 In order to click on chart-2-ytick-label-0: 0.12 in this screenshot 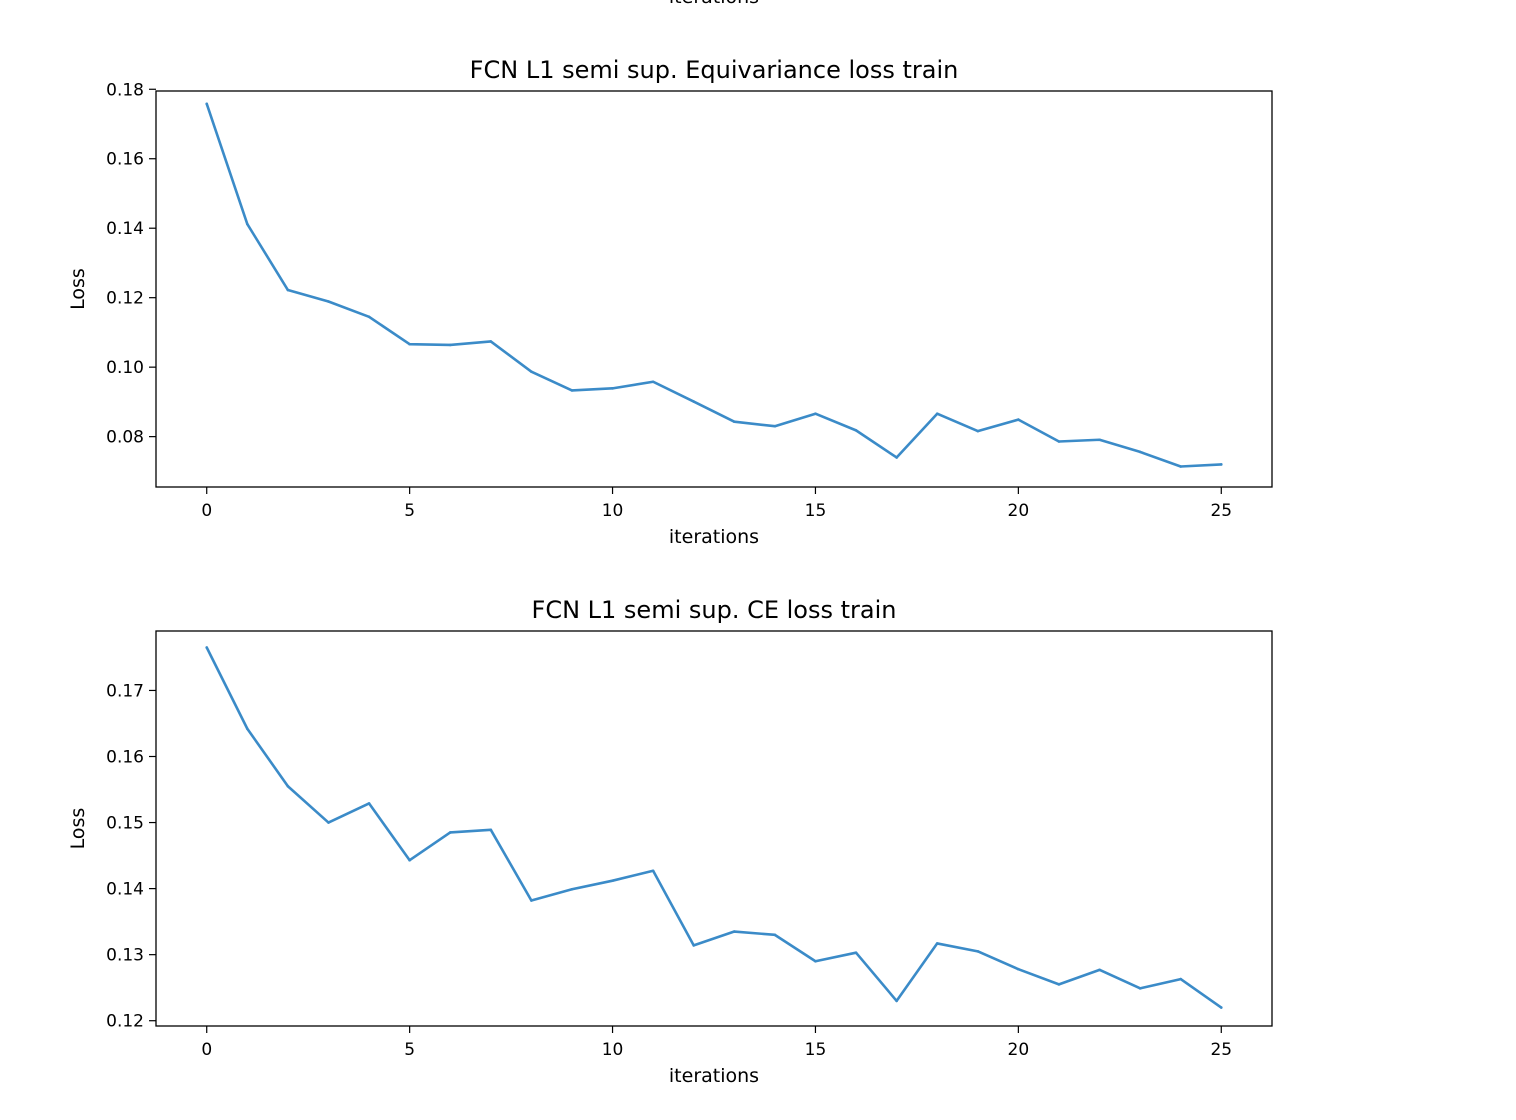, I will do `click(125, 1022)`.